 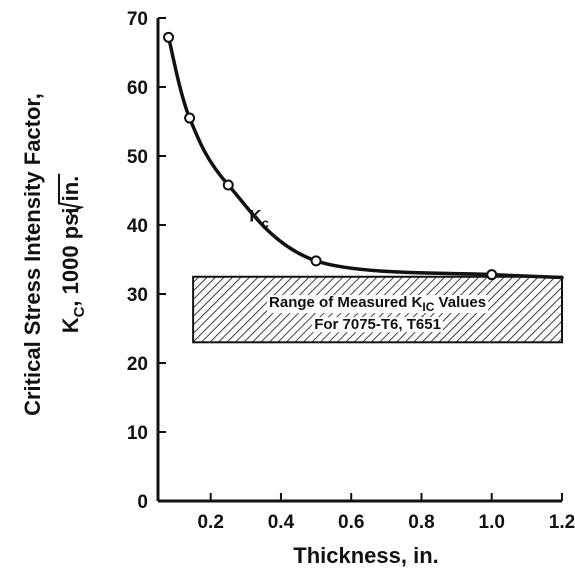 I want to click on band-annotation-post: Values, so click(x=460, y=302).